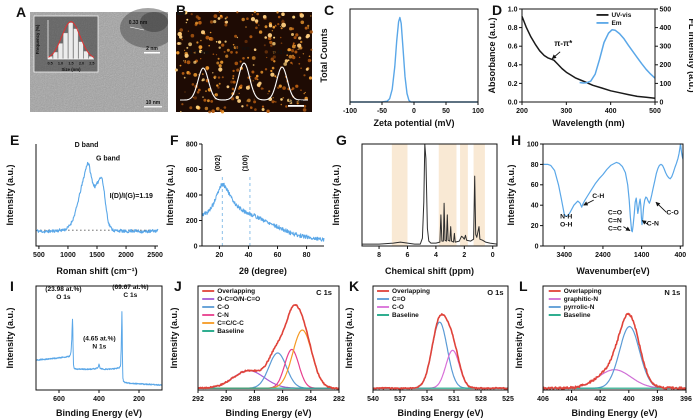 The width and height of the screenshot is (693, 420). Describe the element at coordinates (653, 224) in the screenshot. I see `svg-text: C-N` at that location.